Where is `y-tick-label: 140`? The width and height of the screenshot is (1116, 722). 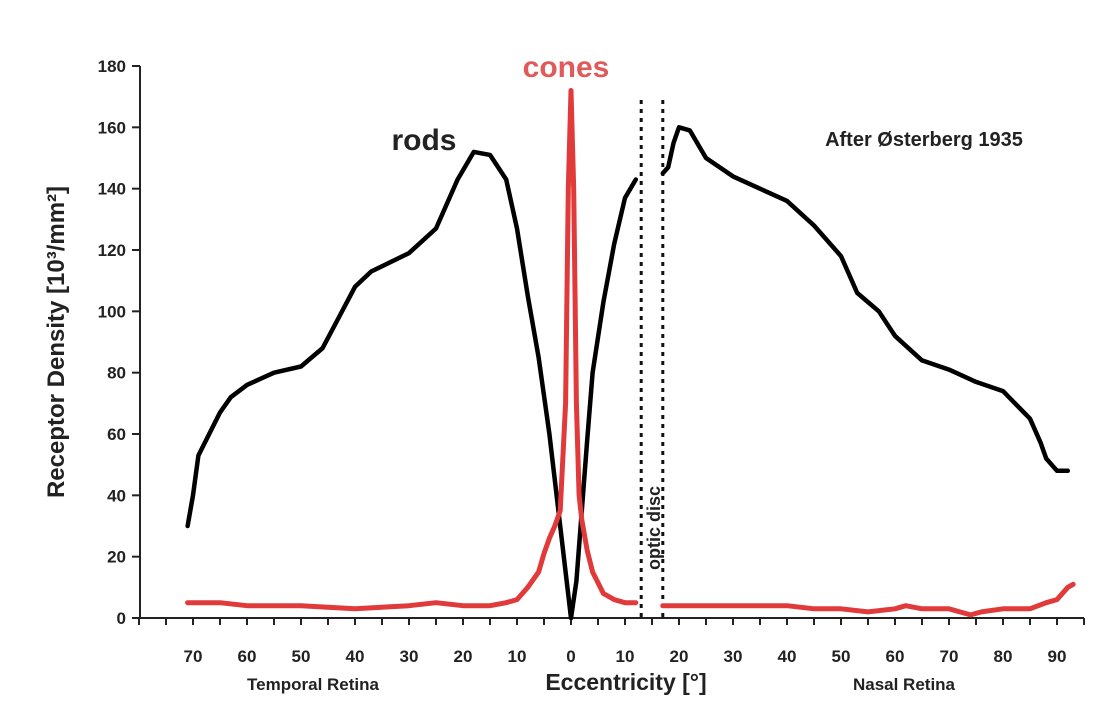 y-tick-label: 140 is located at coordinates (112, 189).